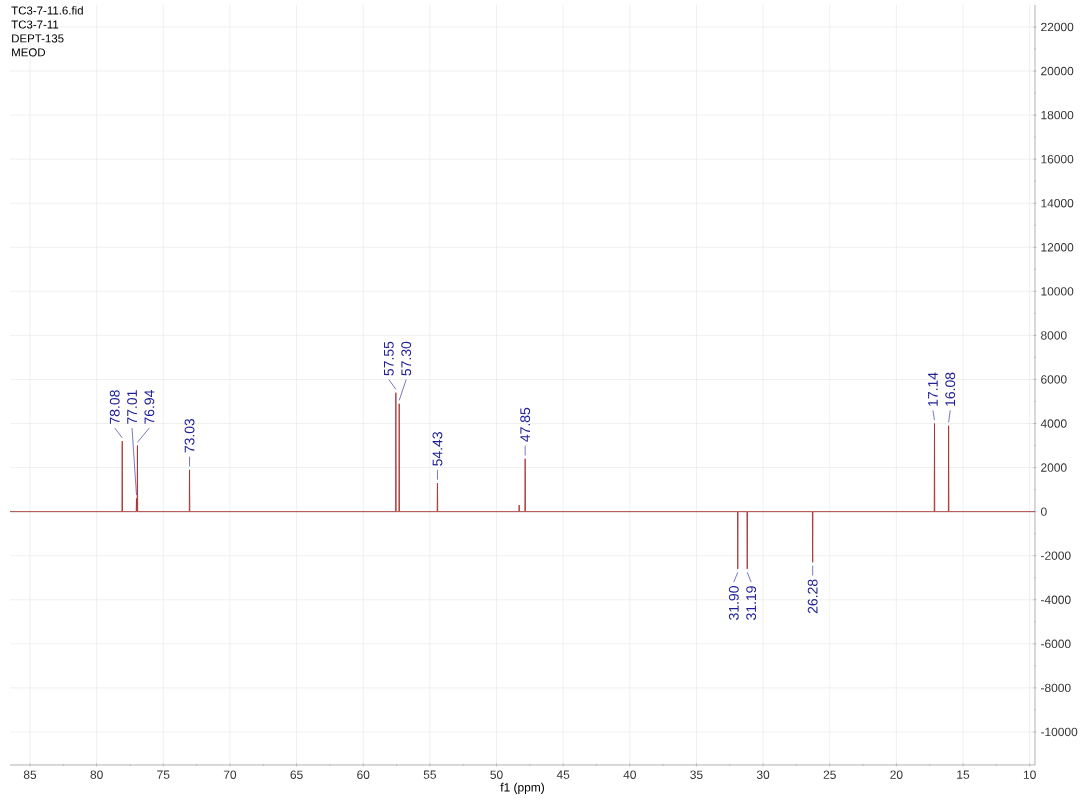 This screenshot has height=802, width=1090. What do you see at coordinates (1054, 335) in the screenshot?
I see `y-tick-label: 8000` at bounding box center [1054, 335].